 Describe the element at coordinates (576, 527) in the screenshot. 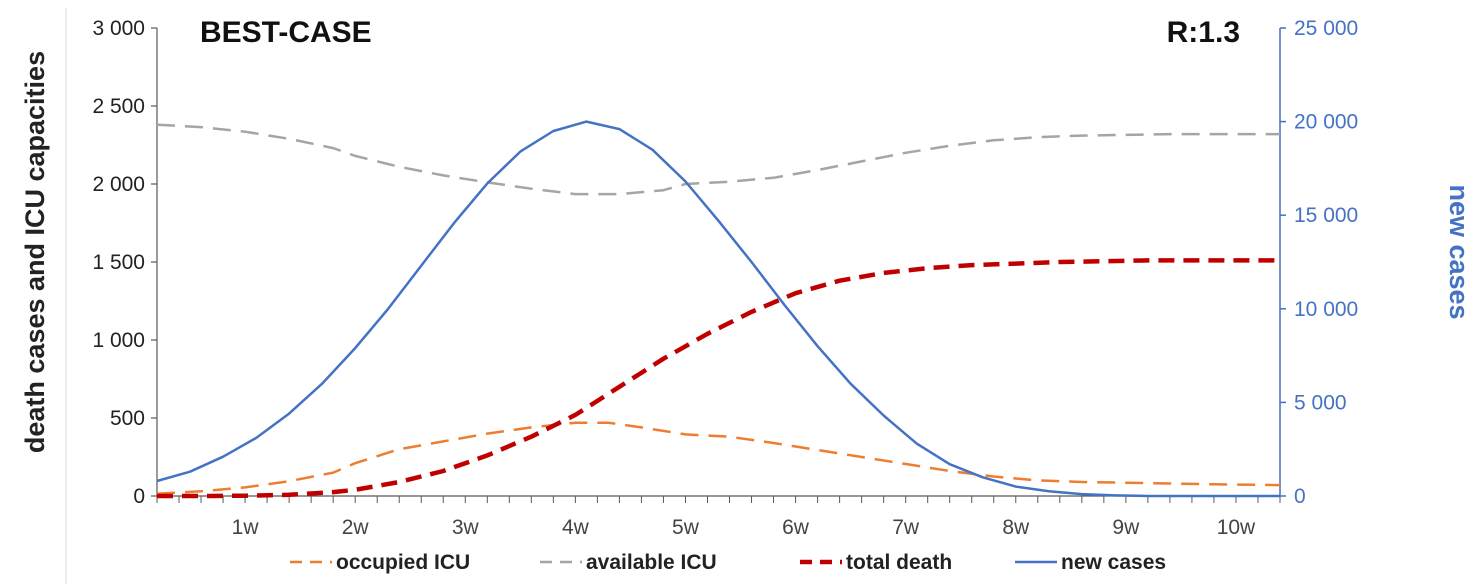

I see `x-tick-label: 4w` at that location.